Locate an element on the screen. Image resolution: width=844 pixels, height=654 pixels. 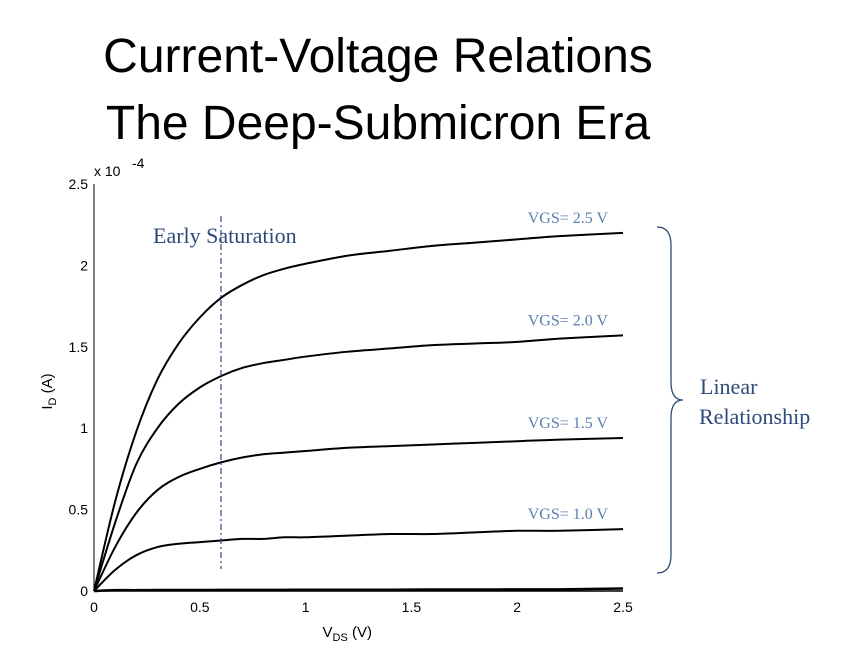
y-tick-label: 1 is located at coordinates (84, 428).